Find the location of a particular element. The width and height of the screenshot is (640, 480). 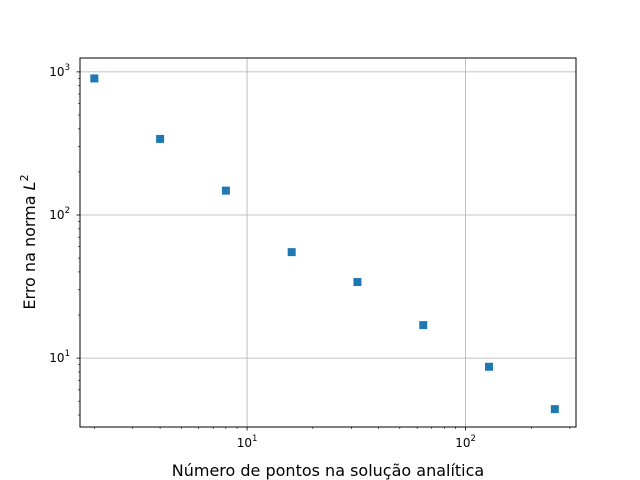

x-tick-label: 10¹ is located at coordinates (247, 442).